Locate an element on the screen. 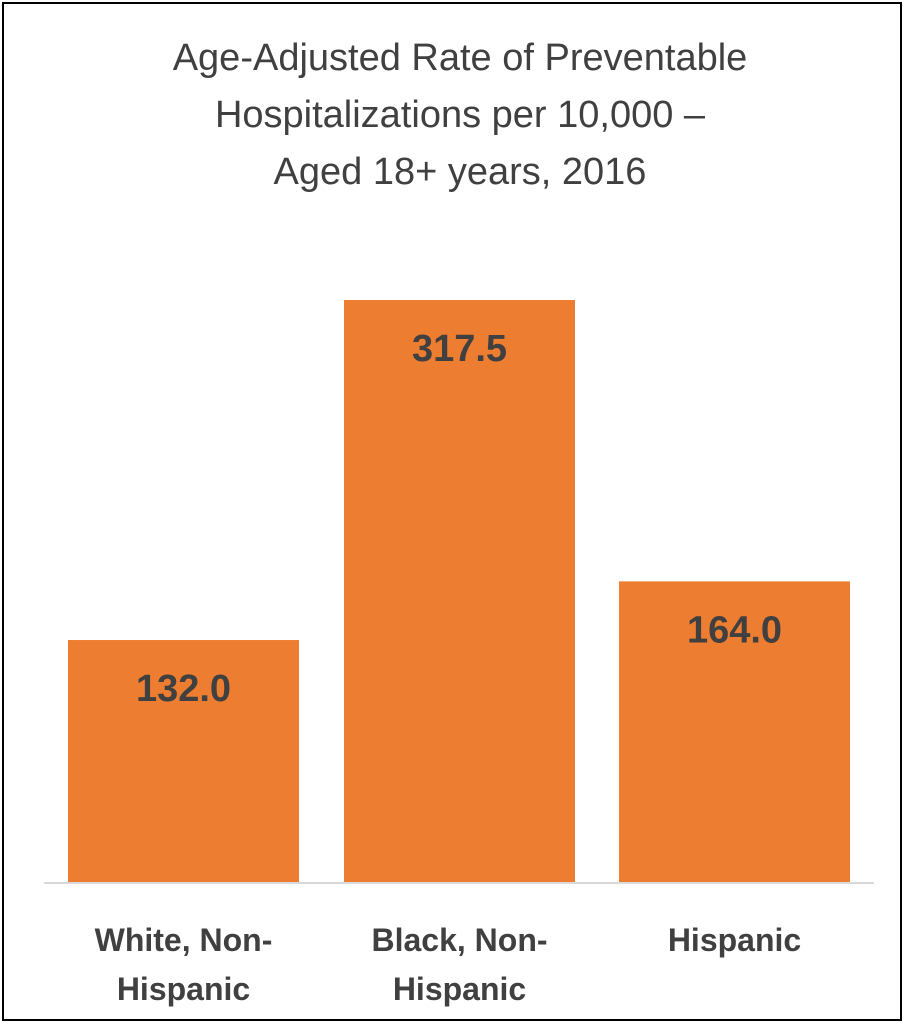  category-label: Black, Non- is located at coordinates (459, 940).